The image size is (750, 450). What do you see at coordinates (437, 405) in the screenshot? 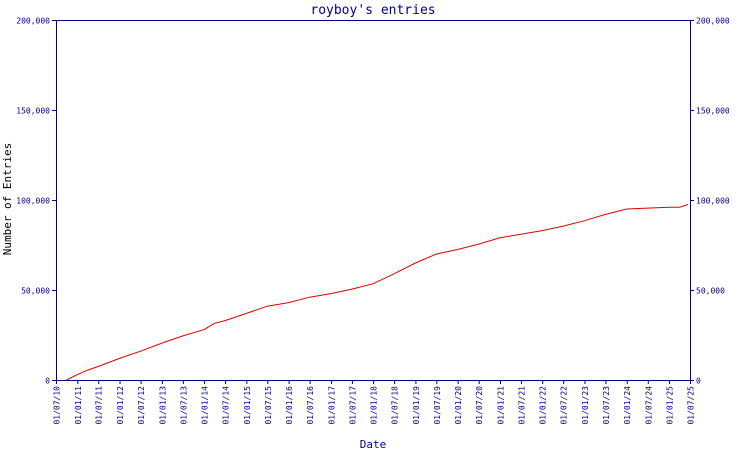
I see `x-tick-label-18: 01/07/19` at bounding box center [437, 405].